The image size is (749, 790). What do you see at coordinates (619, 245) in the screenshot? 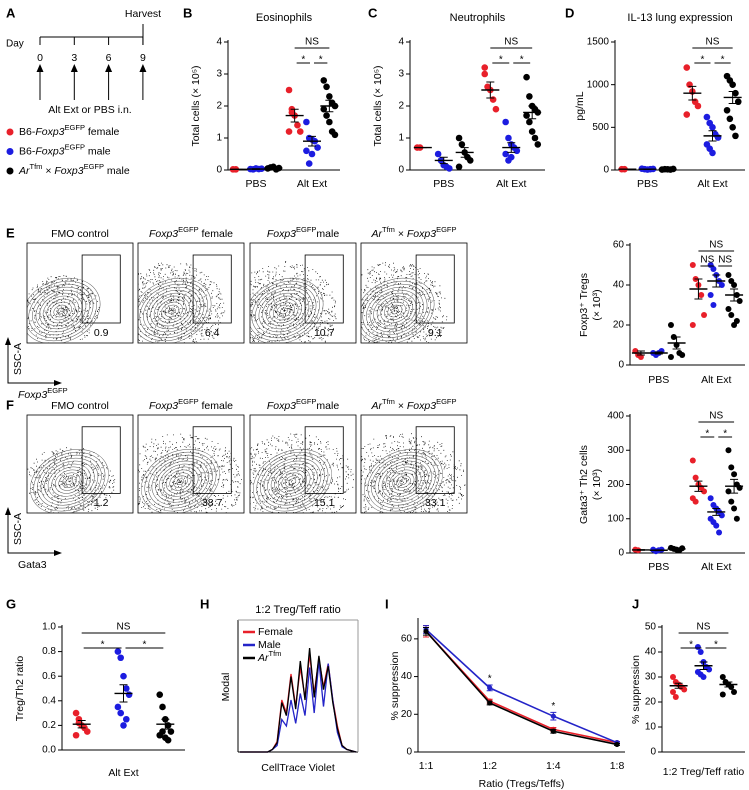
I see `y-tick-label: 60` at bounding box center [619, 245].